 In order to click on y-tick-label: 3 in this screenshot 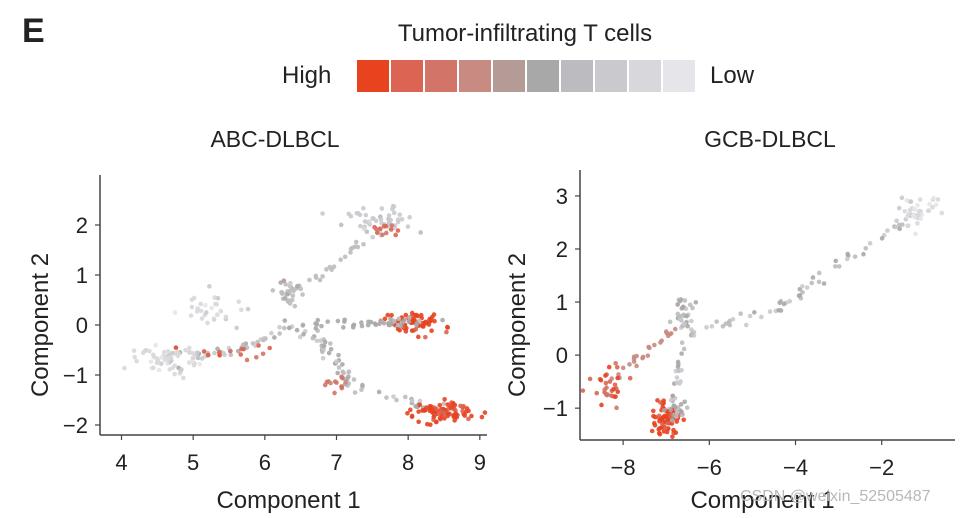, I will do `click(562, 196)`.